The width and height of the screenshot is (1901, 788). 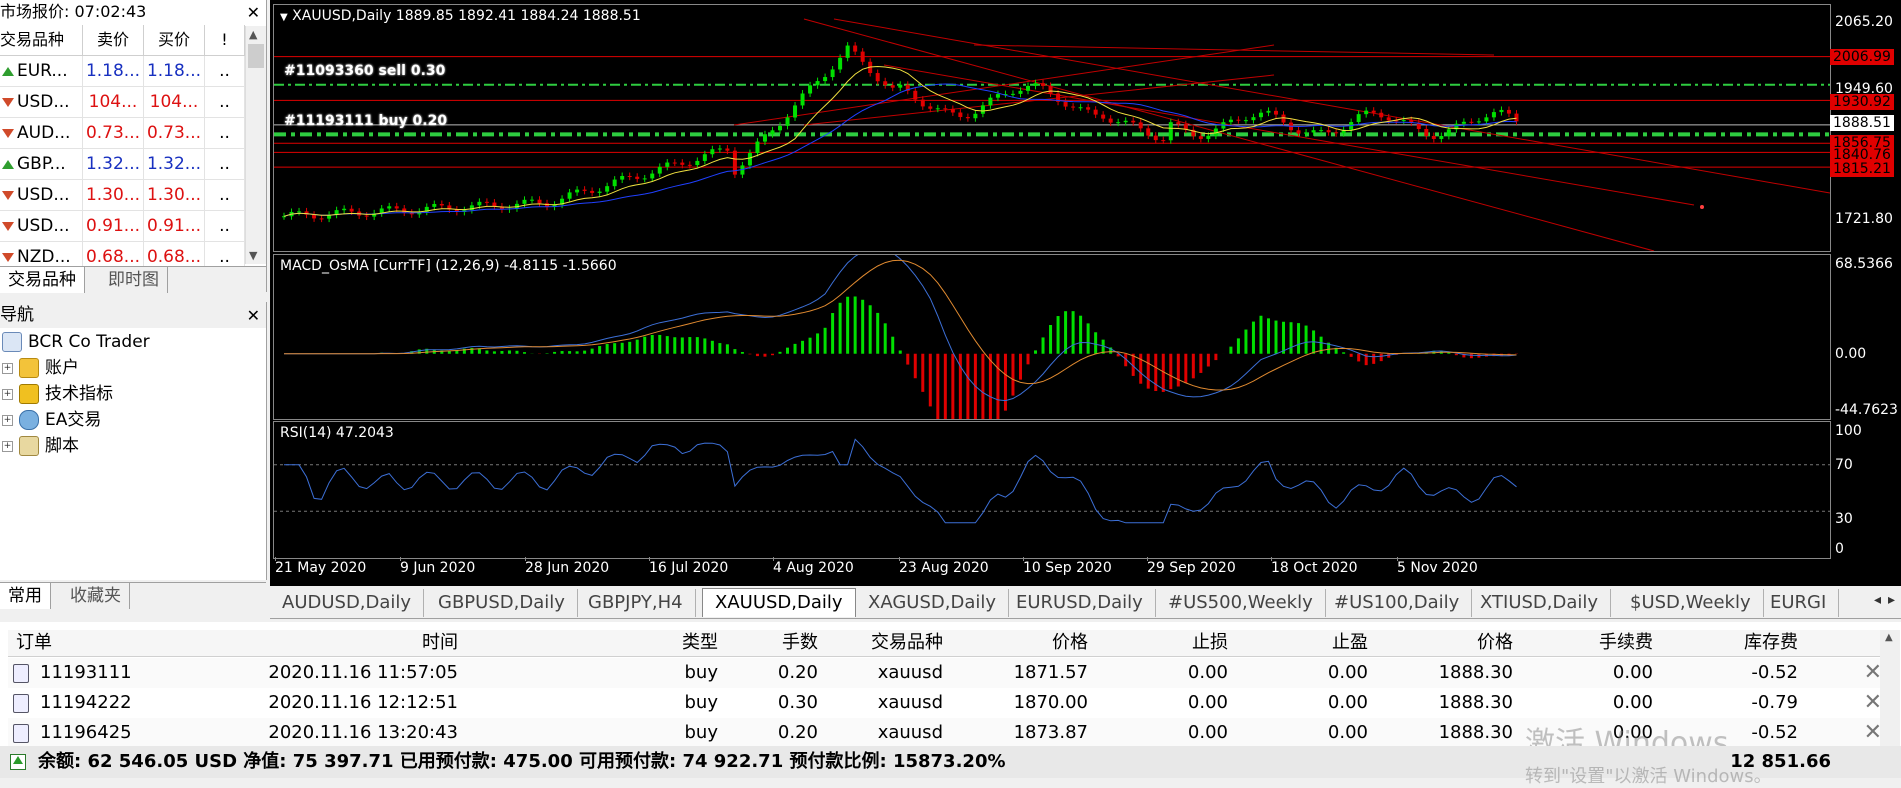 What do you see at coordinates (907, 642) in the screenshot?
I see `column-header: 交易品种` at bounding box center [907, 642].